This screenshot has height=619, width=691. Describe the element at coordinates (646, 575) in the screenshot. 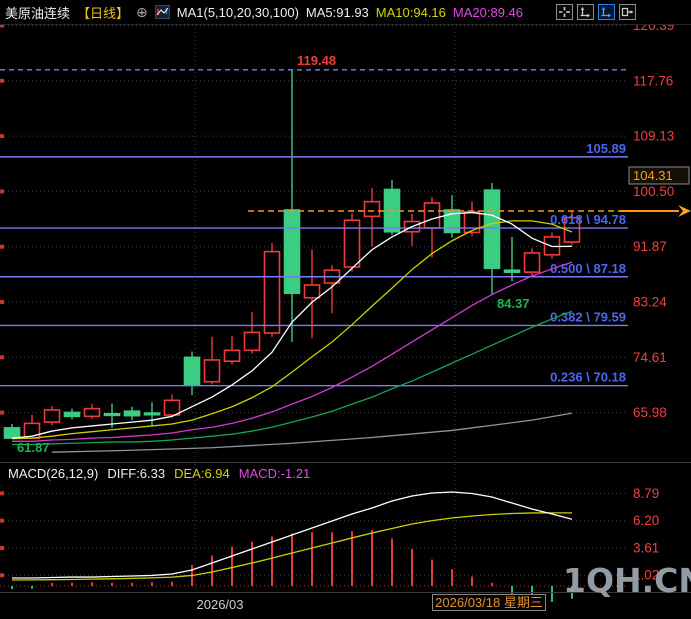

I see `macd-axis-label: 1.02` at that location.